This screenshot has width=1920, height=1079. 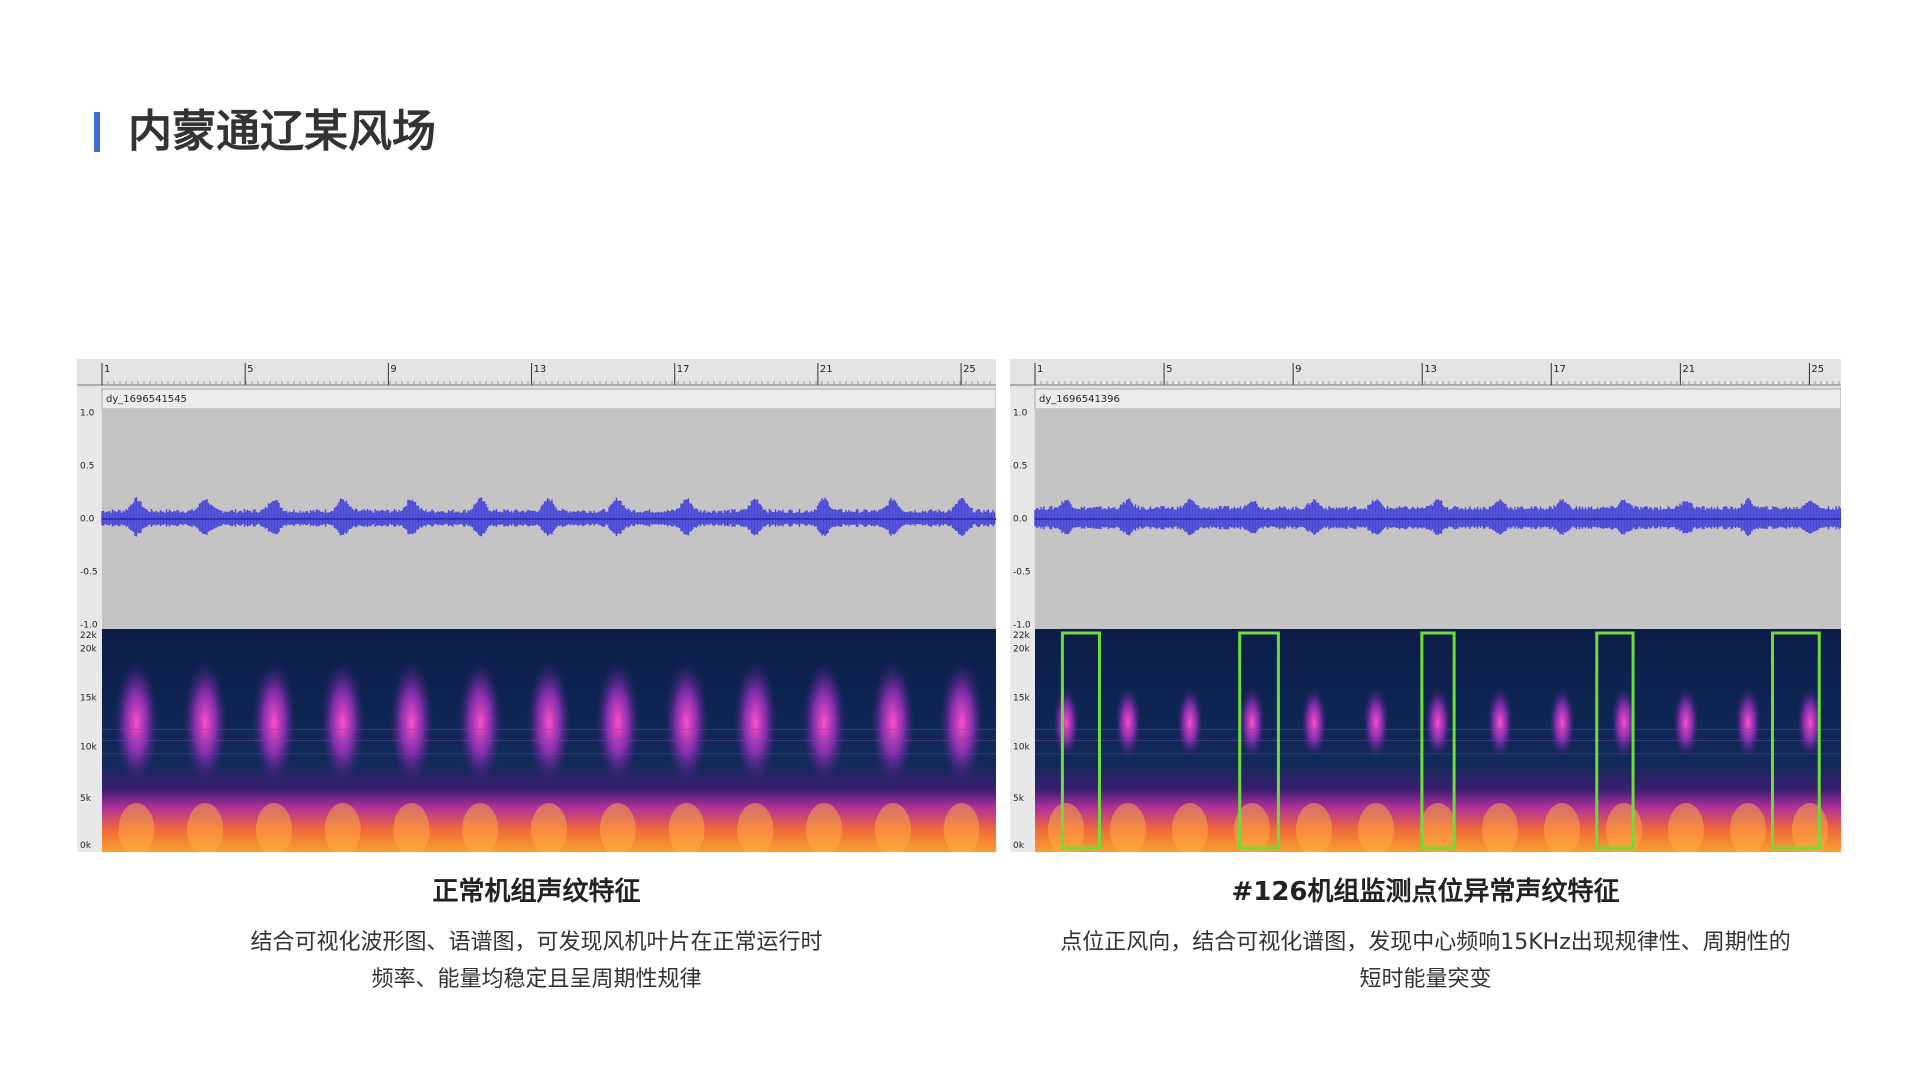 I want to click on description-line: 频率、能量均稳定且呈周期性规律, so click(x=536, y=979).